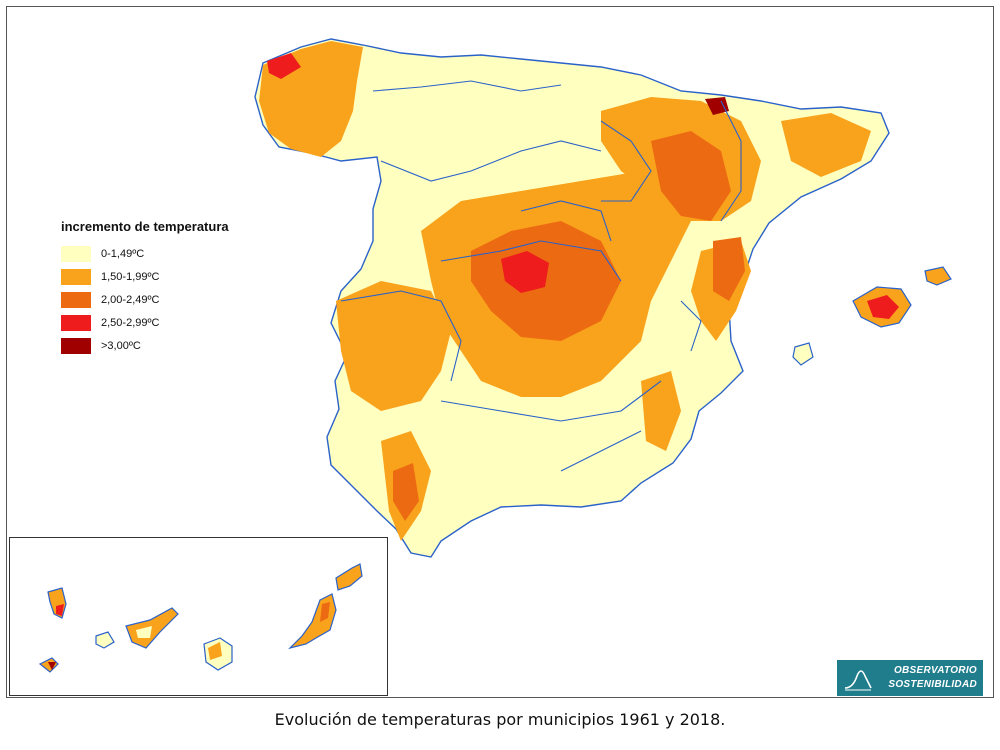  What do you see at coordinates (935, 670) in the screenshot?
I see `logo-line-1: OBSERVATORIO` at bounding box center [935, 670].